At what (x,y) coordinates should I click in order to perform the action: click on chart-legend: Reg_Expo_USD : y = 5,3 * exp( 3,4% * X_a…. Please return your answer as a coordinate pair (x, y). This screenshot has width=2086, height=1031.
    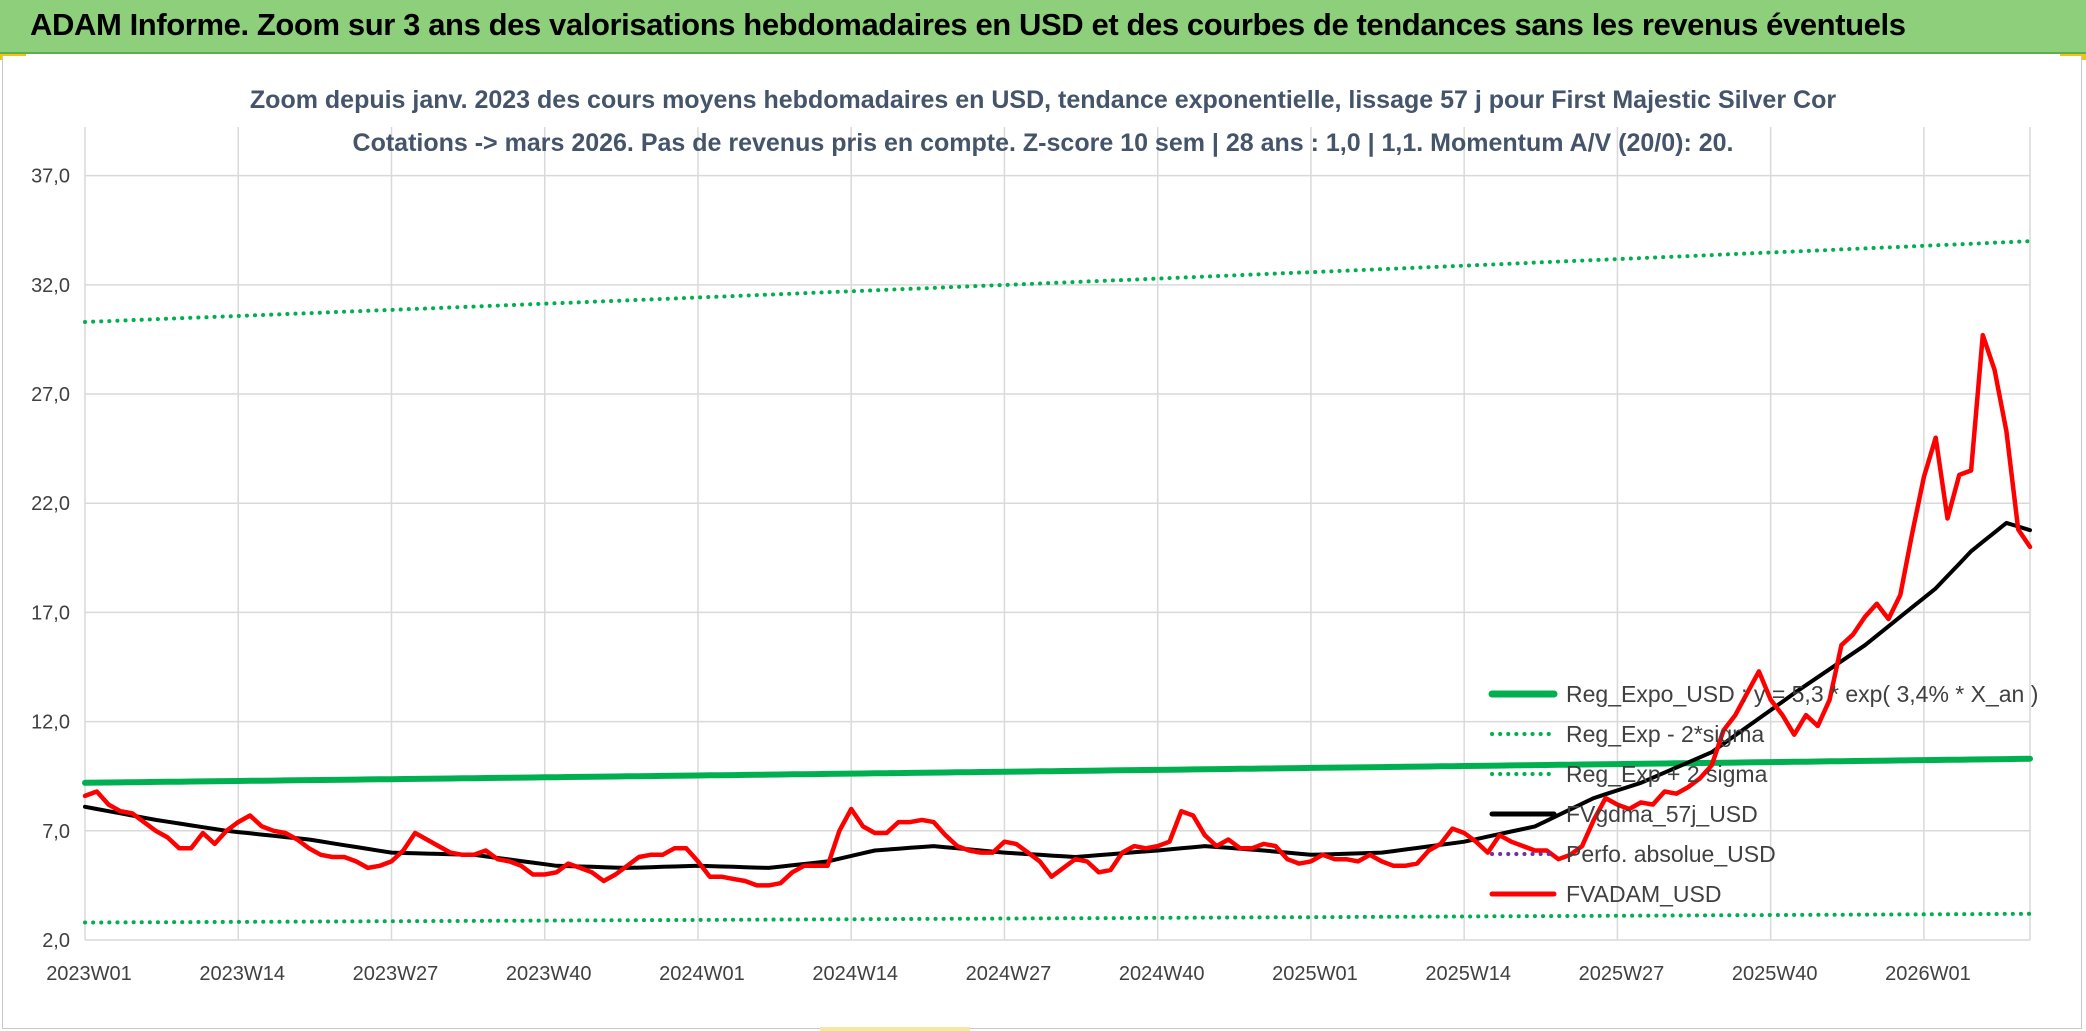
    Looking at the image, I should click on (1763, 794).